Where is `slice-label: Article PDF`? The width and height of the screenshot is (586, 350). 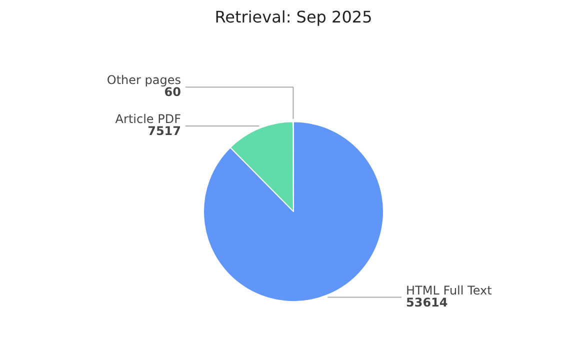
slice-label: Article PDF is located at coordinates (148, 119).